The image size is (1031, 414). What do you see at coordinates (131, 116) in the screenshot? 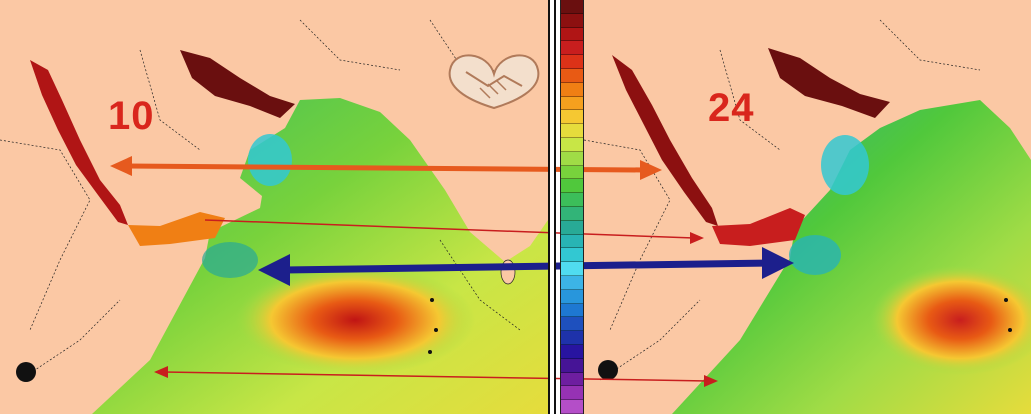
I see `left-panel-label: 10` at bounding box center [131, 116].